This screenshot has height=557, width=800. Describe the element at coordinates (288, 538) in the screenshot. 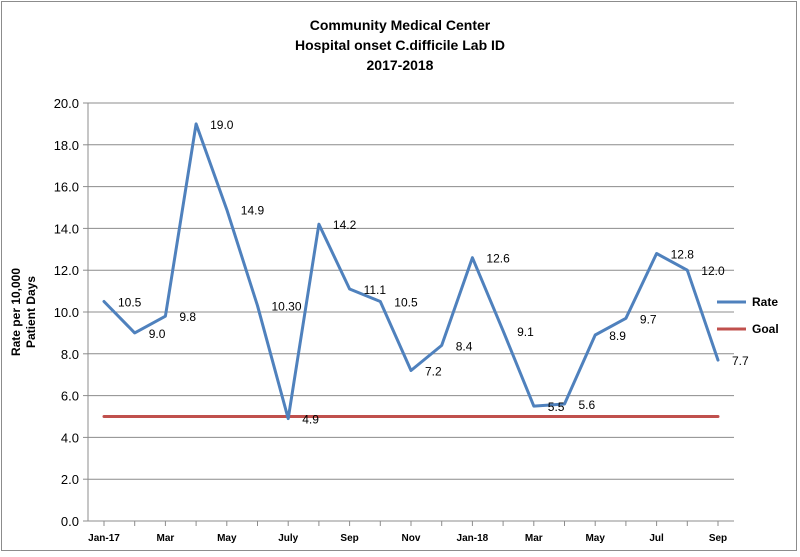

I see `x-tick-label: July` at that location.